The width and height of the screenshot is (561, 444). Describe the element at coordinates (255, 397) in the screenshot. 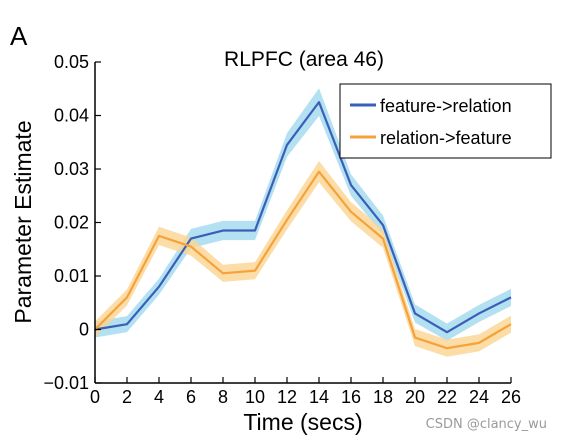

I see `x-tick-label: 10` at that location.